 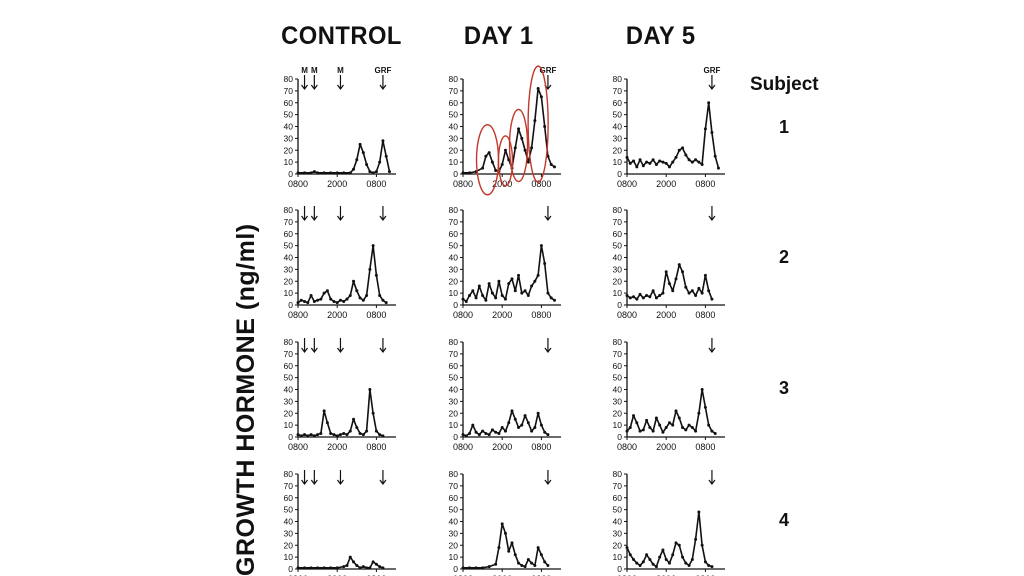 What do you see at coordinates (784, 520) in the screenshot?
I see `subject-number-4: 4` at bounding box center [784, 520].